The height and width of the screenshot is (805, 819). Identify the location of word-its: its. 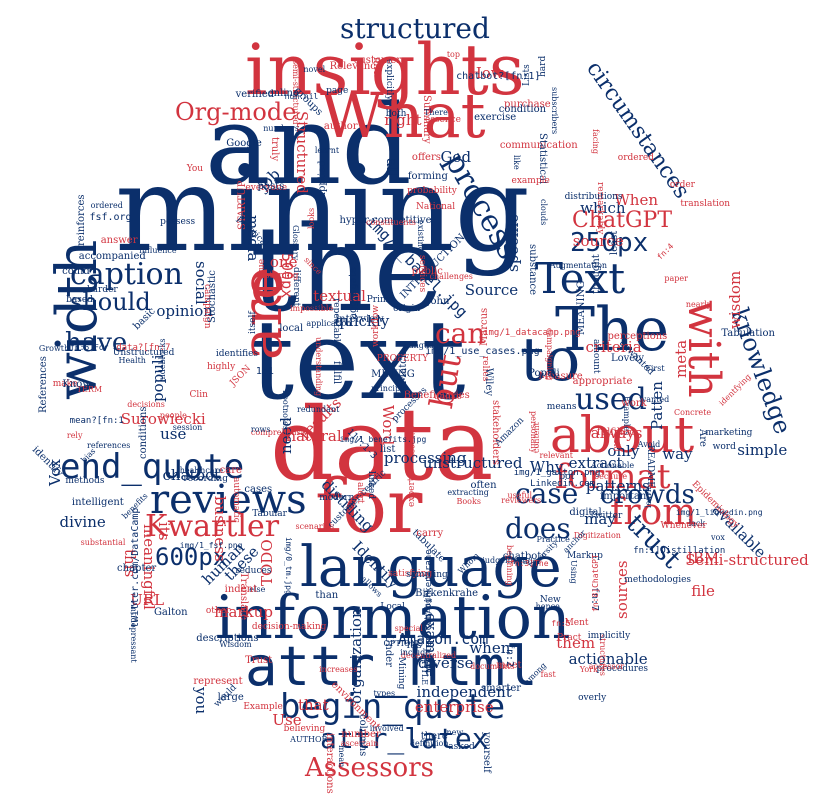
(163, 531).